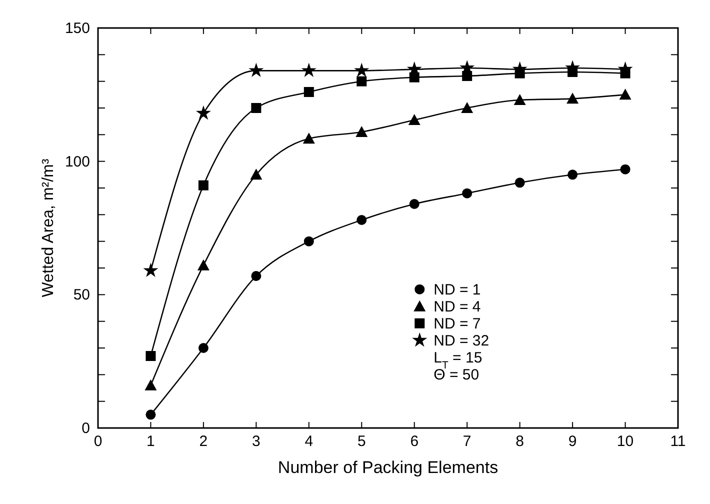 The image size is (710, 504). What do you see at coordinates (462, 341) in the screenshot?
I see `legend-label: ND = 32` at bounding box center [462, 341].